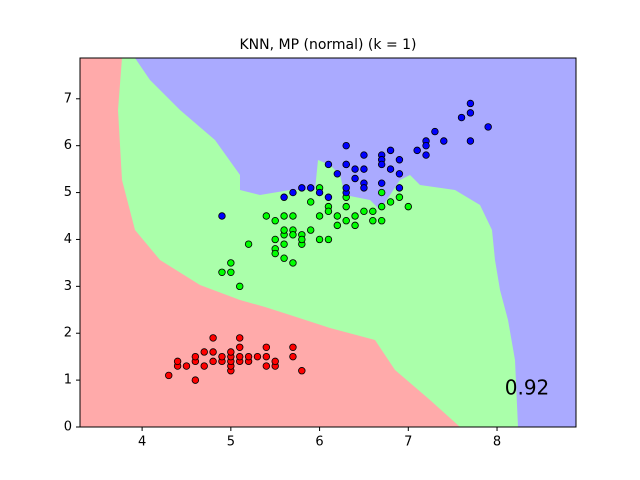 Image resolution: width=640 pixels, height=480 pixels. Describe the element at coordinates (142, 442) in the screenshot. I see `x-tick-label: 4` at that location.